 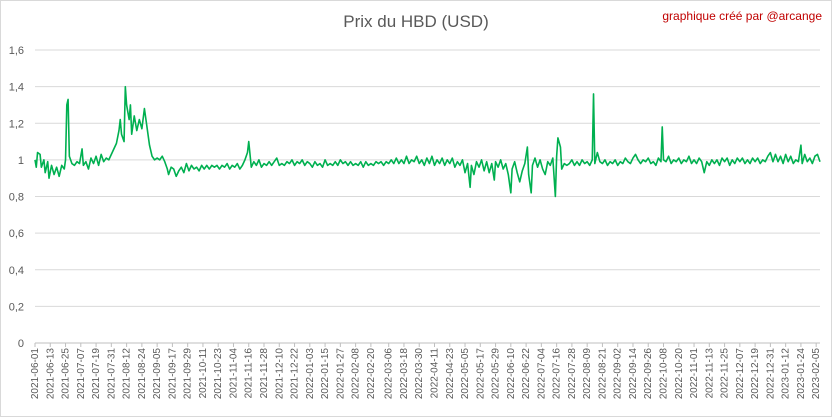 What do you see at coordinates (203, 373) in the screenshot?
I see `x-tick-label: 2021-10-11` at bounding box center [203, 373].